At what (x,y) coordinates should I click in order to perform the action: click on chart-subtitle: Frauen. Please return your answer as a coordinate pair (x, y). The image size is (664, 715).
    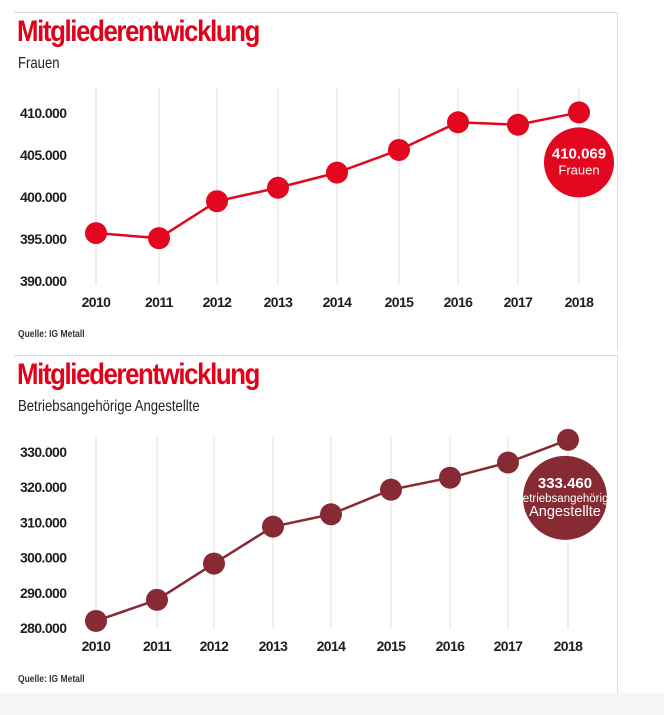
    Looking at the image, I should click on (39, 63).